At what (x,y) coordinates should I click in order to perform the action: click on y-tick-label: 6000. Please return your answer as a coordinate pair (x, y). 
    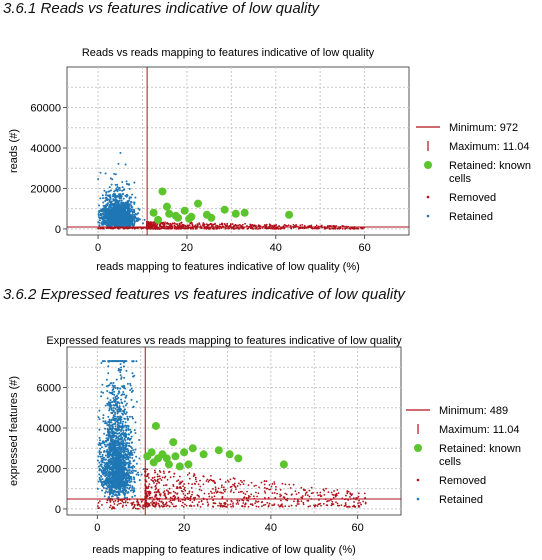
    Looking at the image, I should click on (49, 388).